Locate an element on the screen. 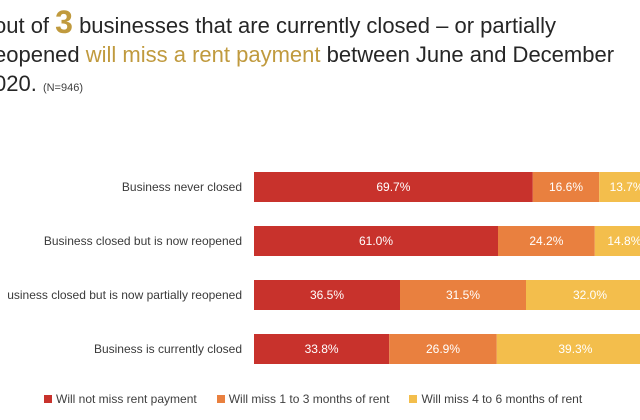 The image size is (640, 420). data-label: 14.8% is located at coordinates (623, 241).